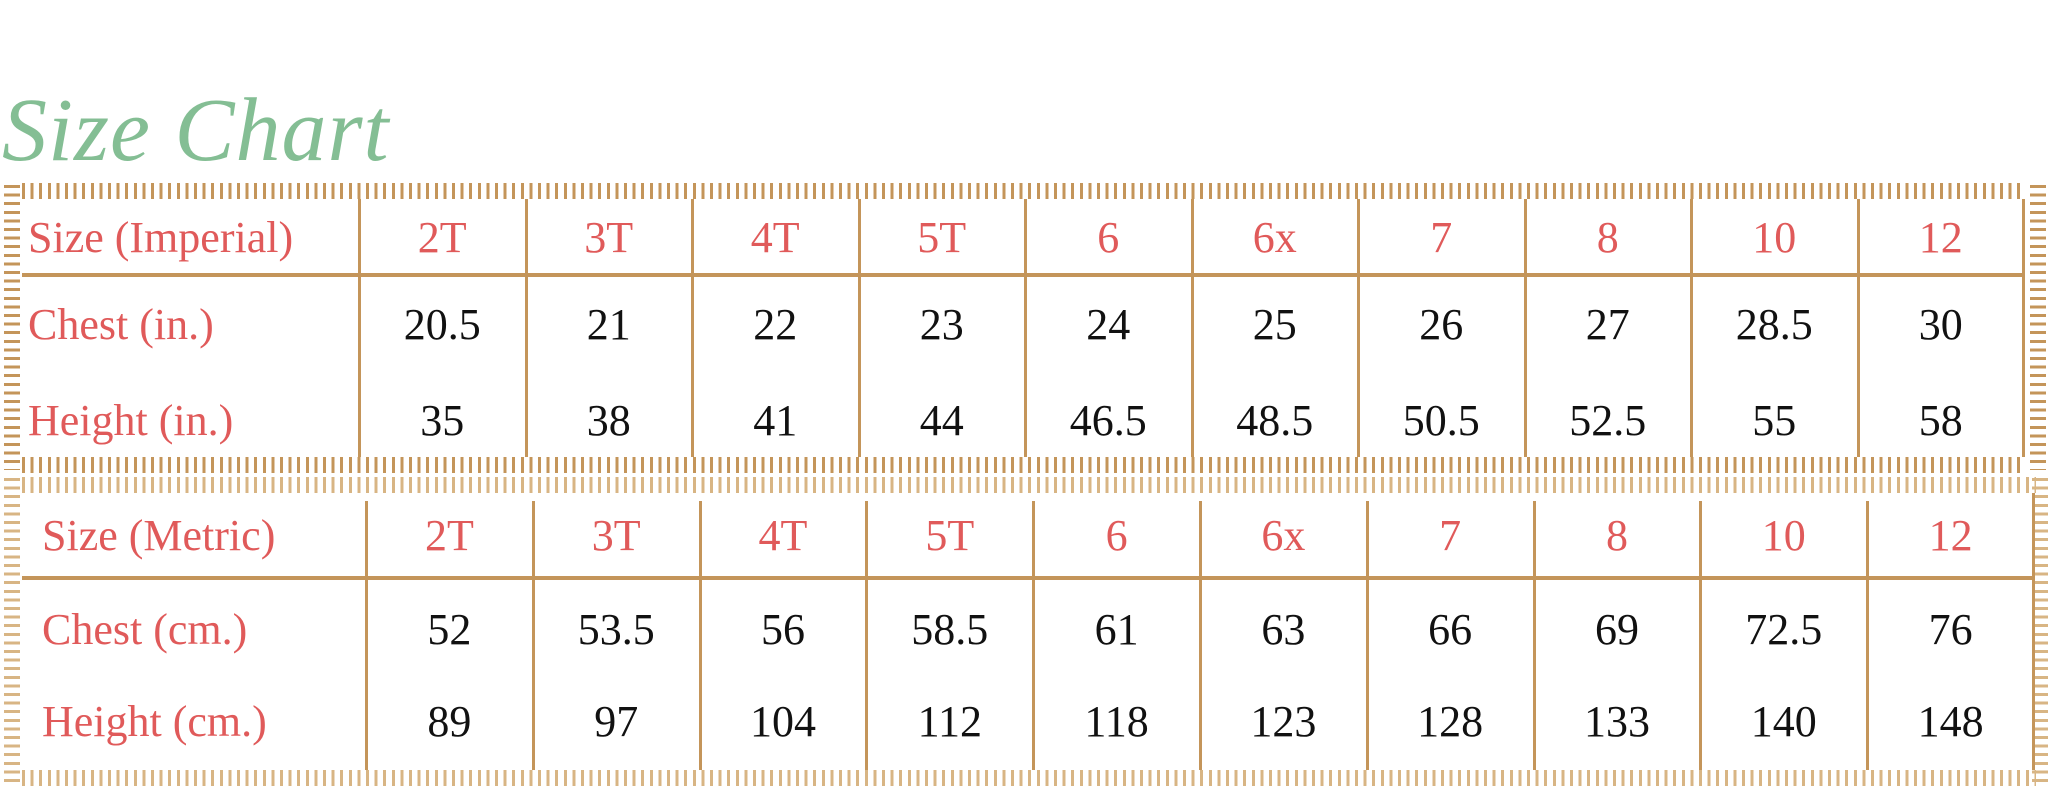 Image resolution: width=2048 pixels, height=789 pixels. I want to click on value-cell: 52.5, so click(1608, 420).